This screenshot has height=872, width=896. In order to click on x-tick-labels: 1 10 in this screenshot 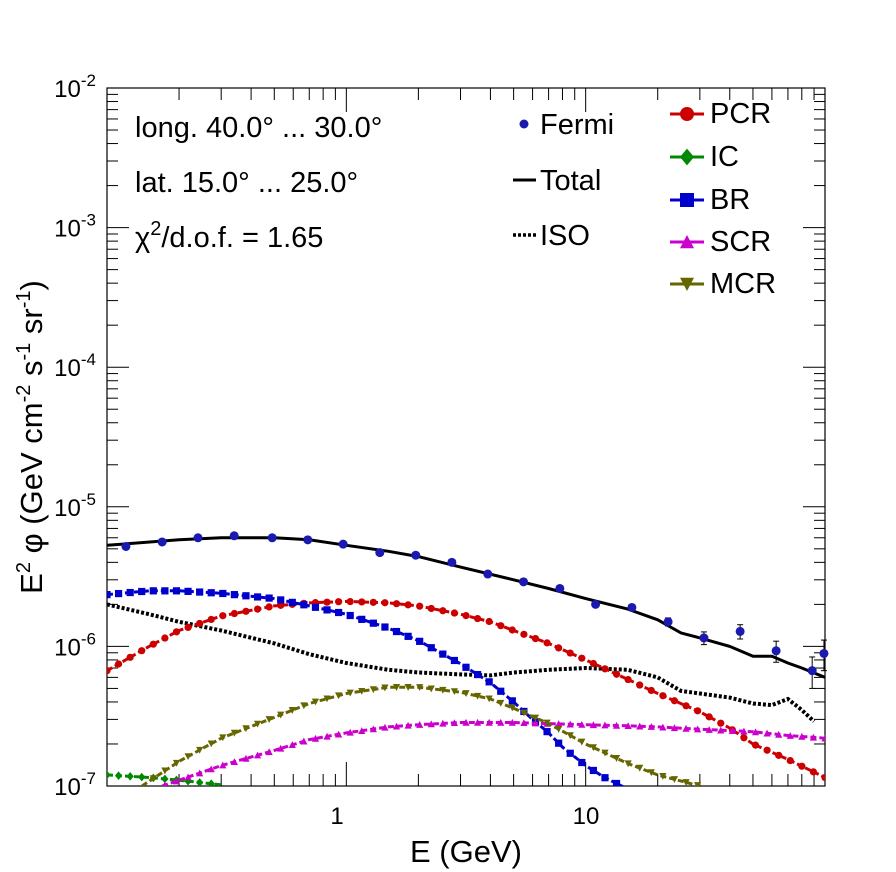, I will do `click(464, 816)`.